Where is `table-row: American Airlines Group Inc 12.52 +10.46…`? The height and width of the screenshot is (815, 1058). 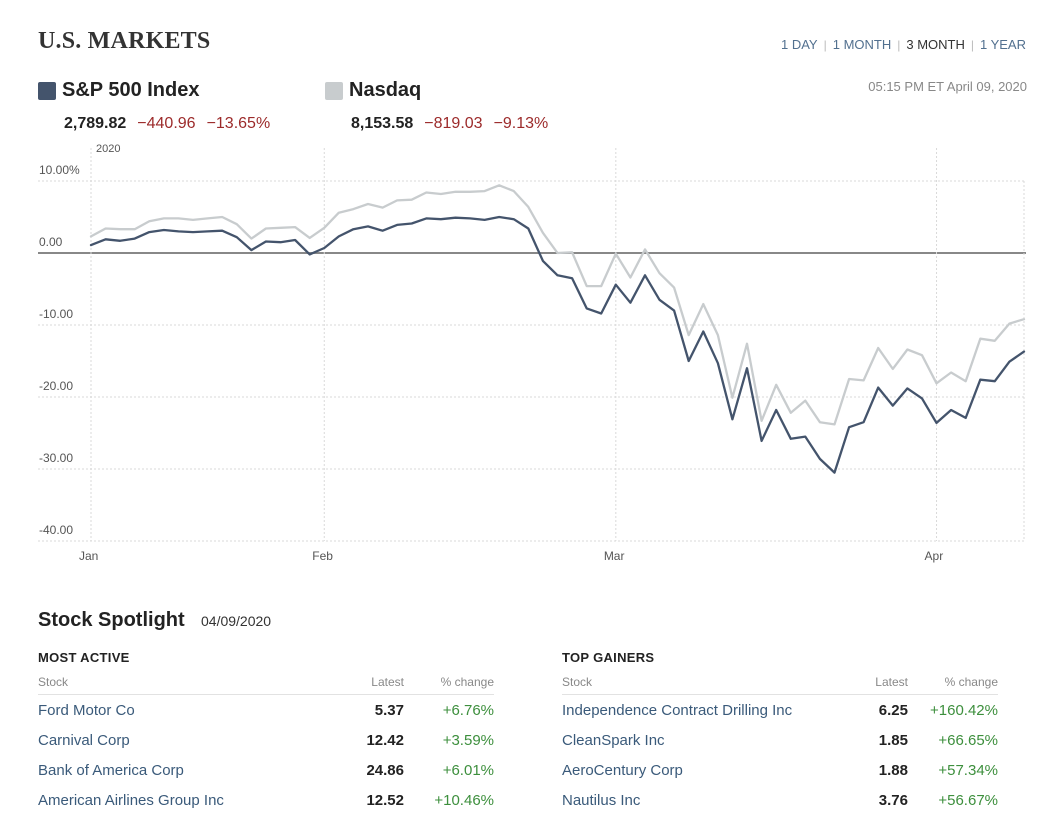
table-row: American Airlines Group Inc 12.52 +10.46… is located at coordinates (266, 800).